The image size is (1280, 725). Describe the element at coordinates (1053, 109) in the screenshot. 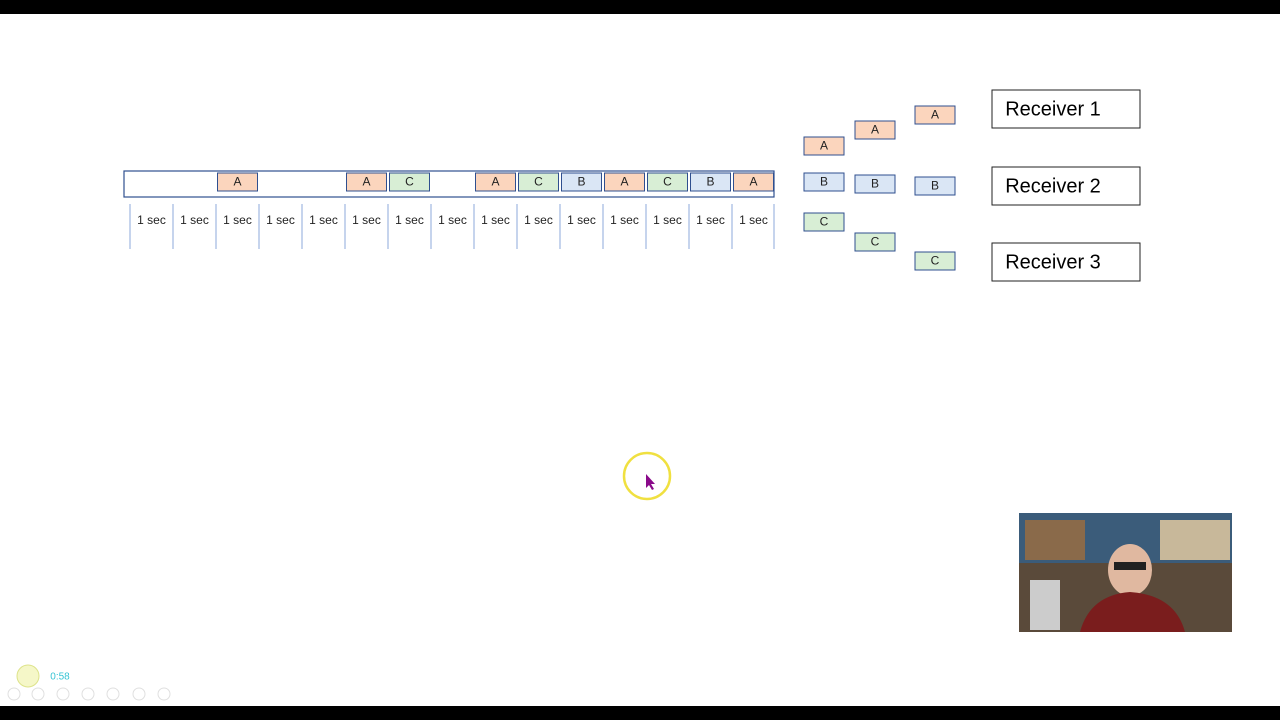

I see `receiver-label: Receiver 1` at that location.